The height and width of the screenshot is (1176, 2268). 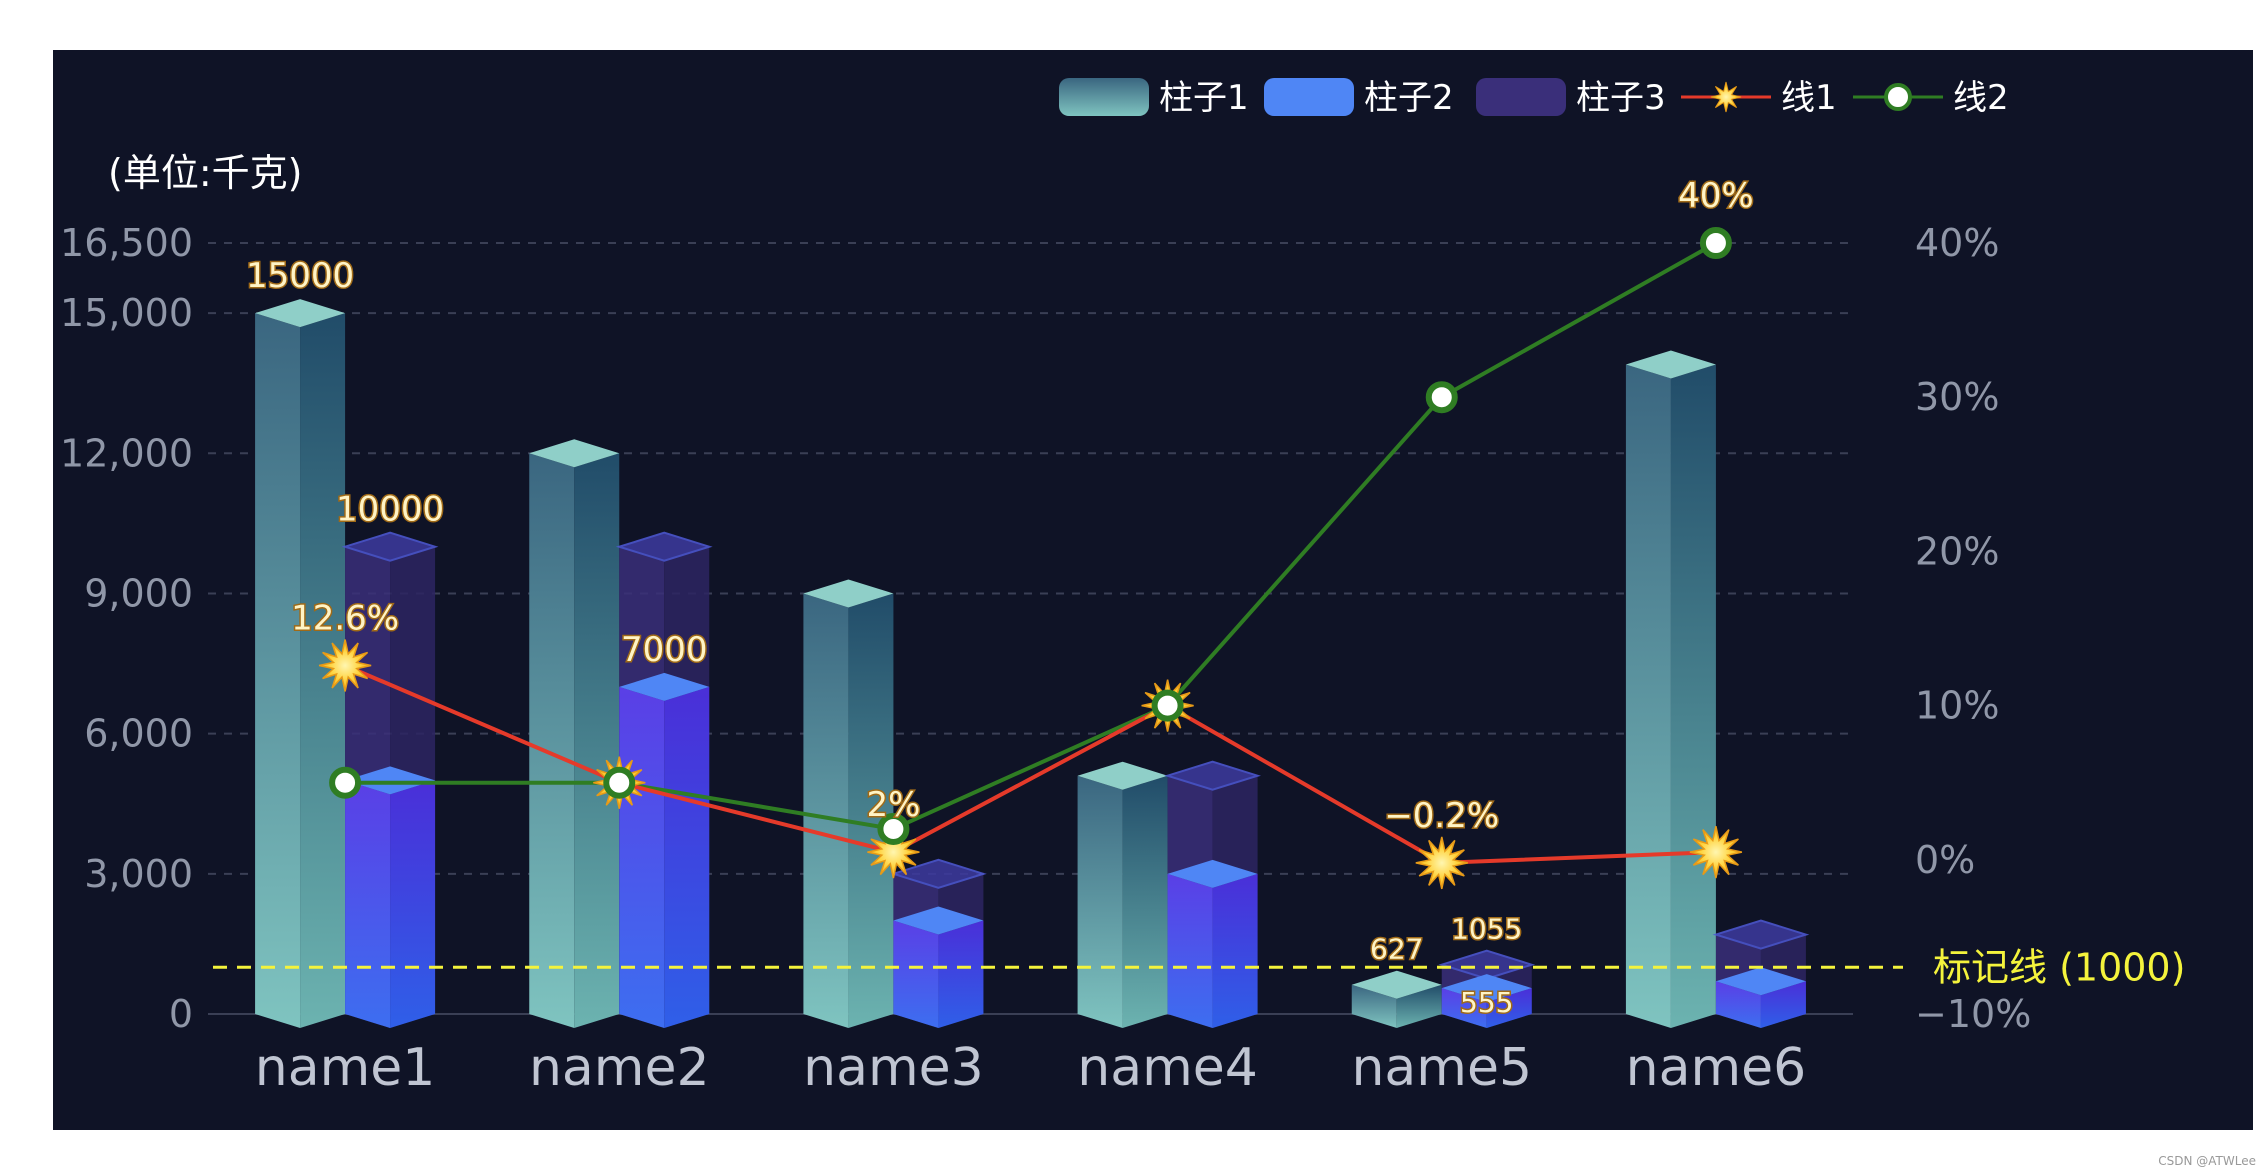 What do you see at coordinates (1931, 98) in the screenshot?
I see `legend-item: 线2` at bounding box center [1931, 98].